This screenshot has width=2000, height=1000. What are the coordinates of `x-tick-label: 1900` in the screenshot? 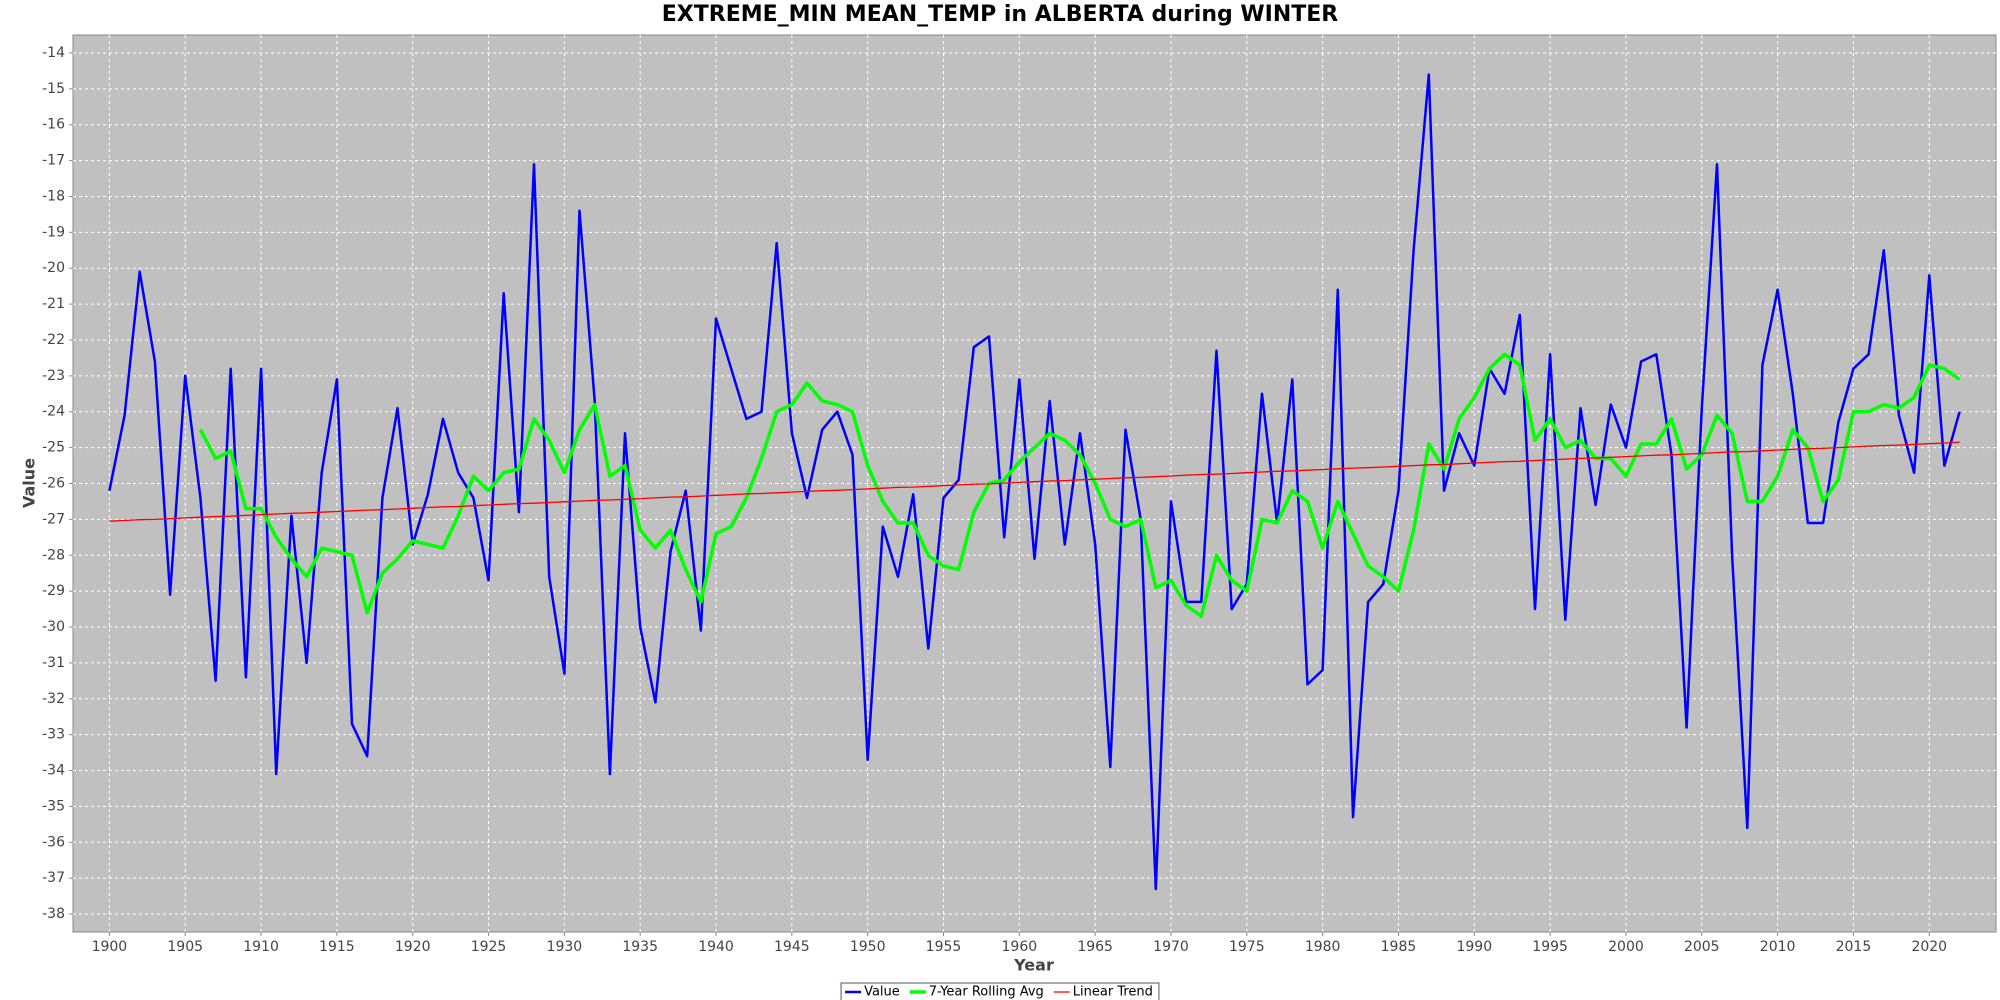 It's located at (110, 947).